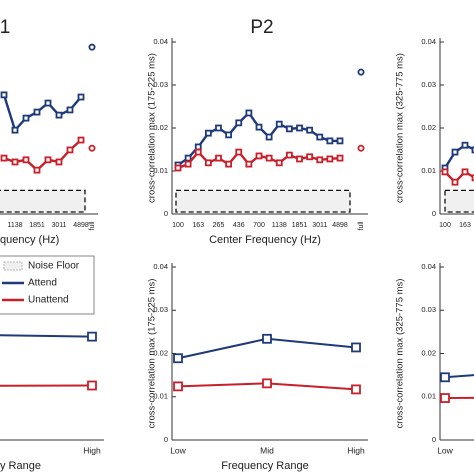 This screenshot has height=474, width=474. What do you see at coordinates (42, 283) in the screenshot?
I see `legend-label: Attend` at bounding box center [42, 283].